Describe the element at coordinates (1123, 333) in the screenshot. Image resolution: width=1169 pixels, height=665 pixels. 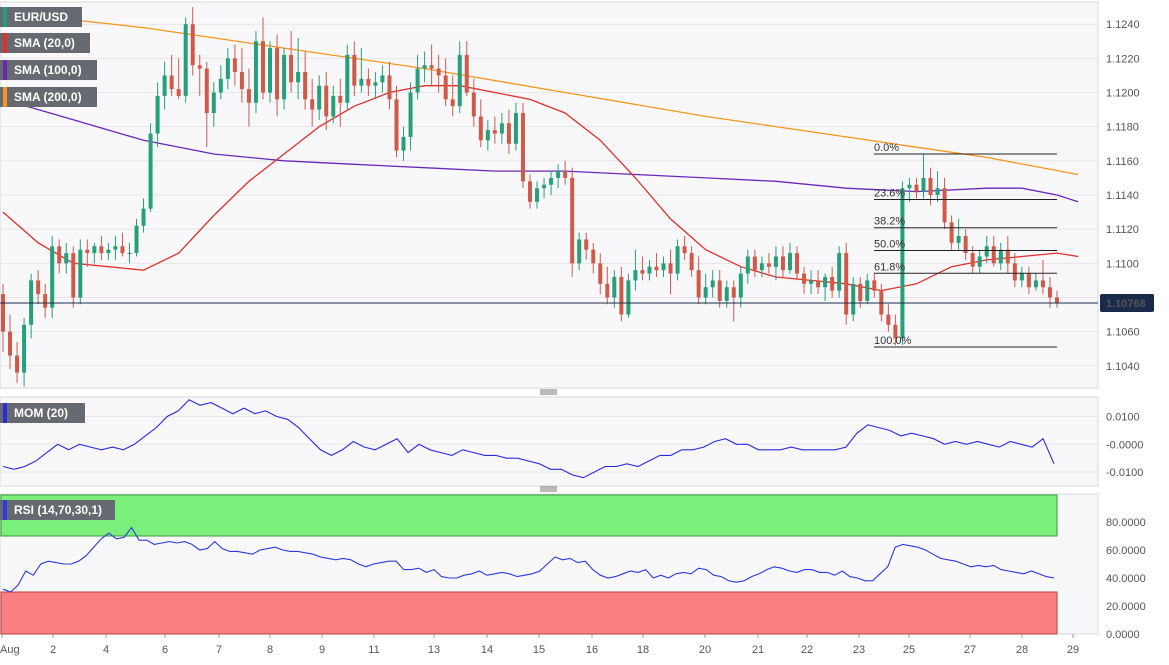
I see `price-tick-label: 1.1060` at that location.